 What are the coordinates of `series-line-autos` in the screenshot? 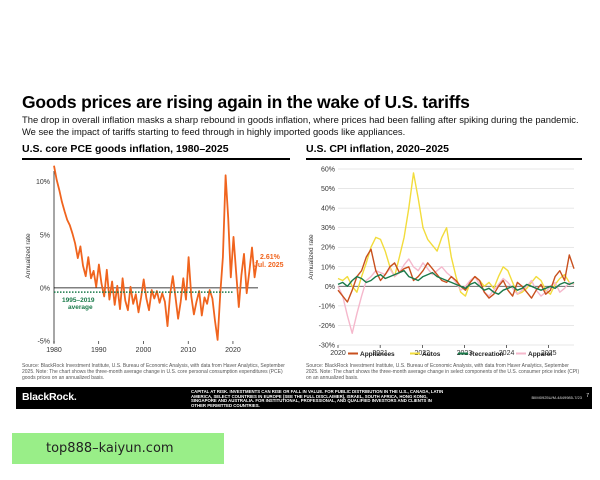 It's located at (456, 234).